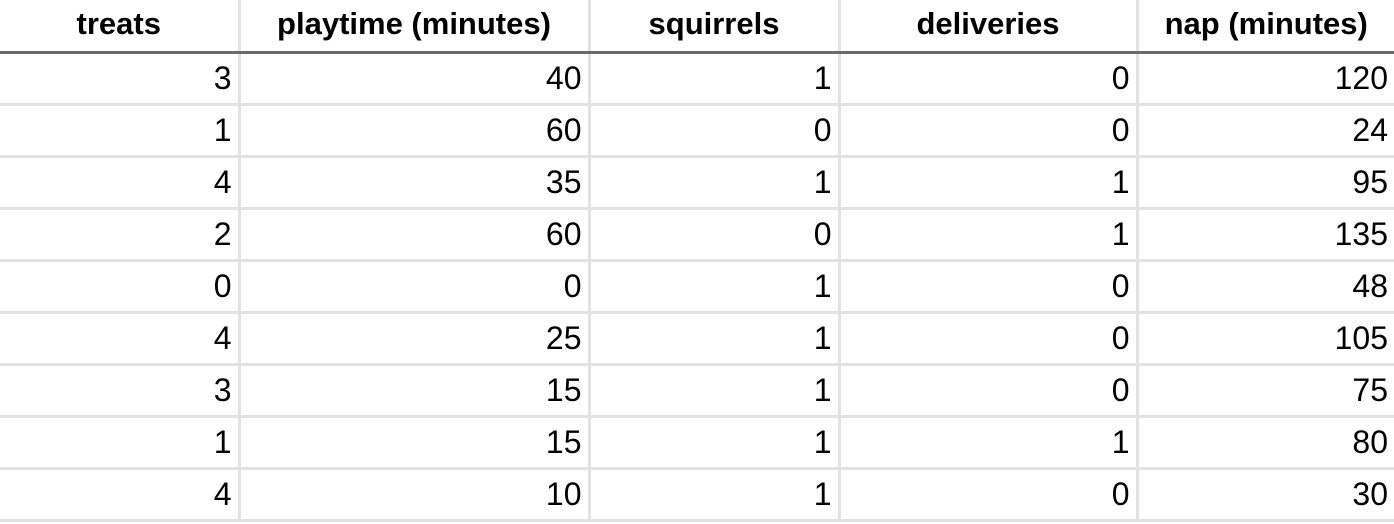  Describe the element at coordinates (1265, 131) in the screenshot. I see `cell-nap: 24` at that location.